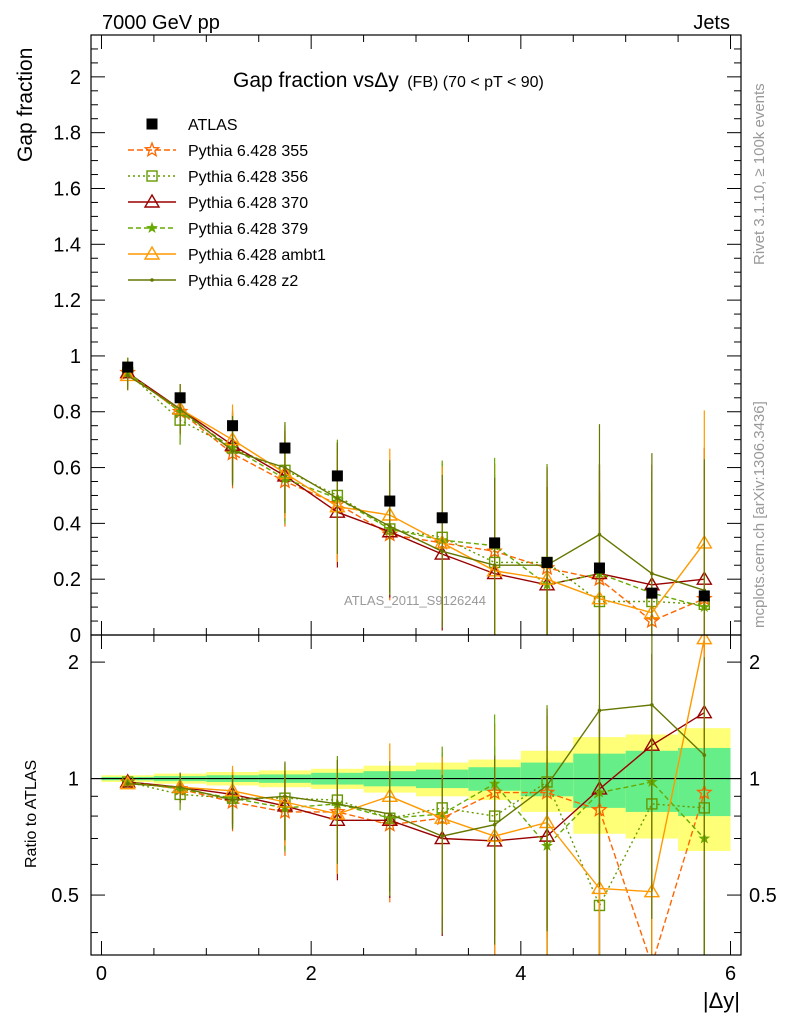 This screenshot has height=1024, width=786. I want to click on legend-label: Pythia 6.428 355, so click(248, 151).